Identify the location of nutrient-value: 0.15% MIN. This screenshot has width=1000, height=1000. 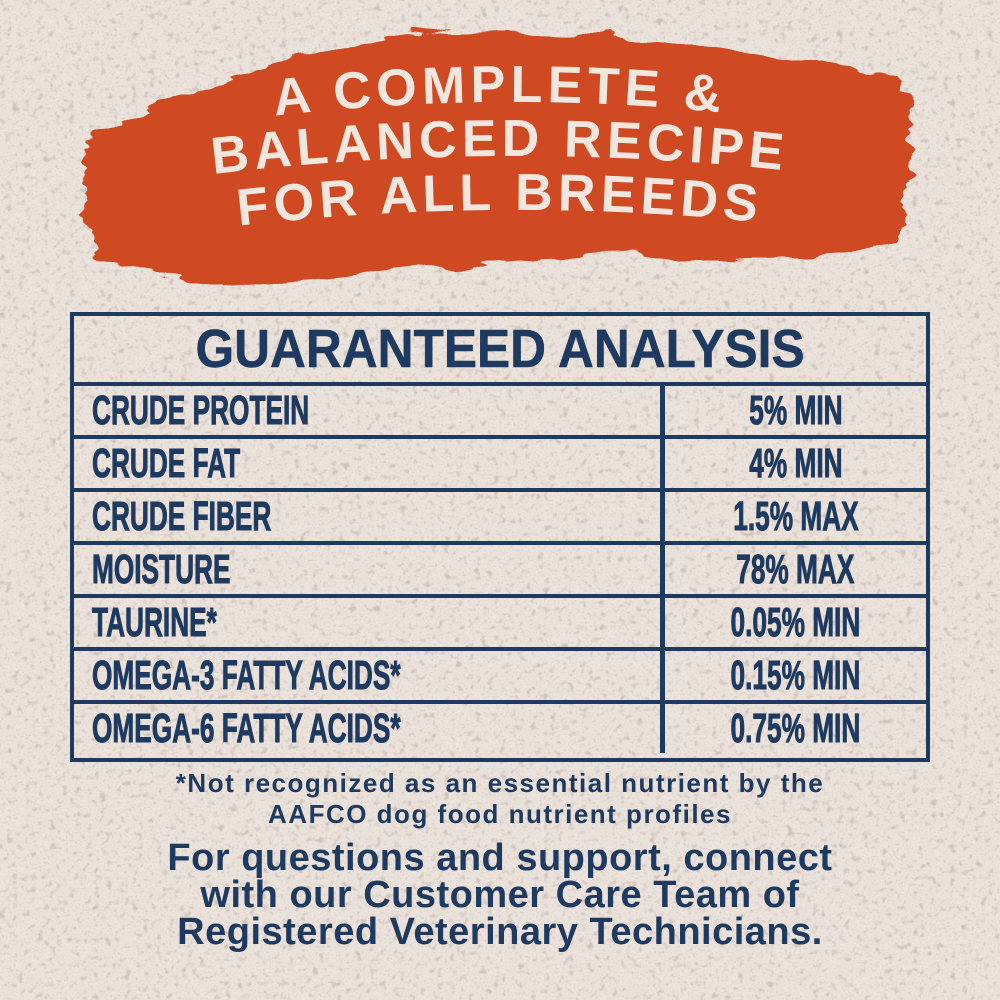
(795, 675).